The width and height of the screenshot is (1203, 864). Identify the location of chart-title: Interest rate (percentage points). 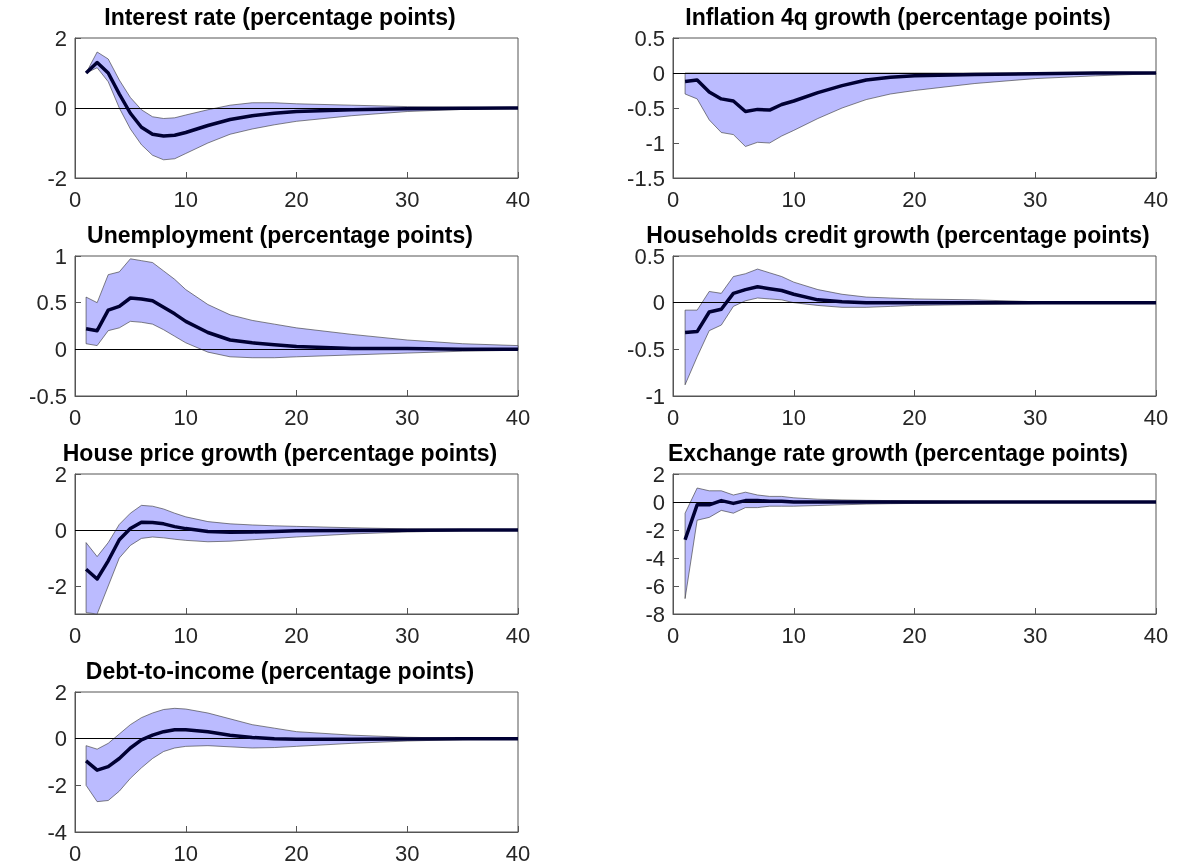
(280, 16).